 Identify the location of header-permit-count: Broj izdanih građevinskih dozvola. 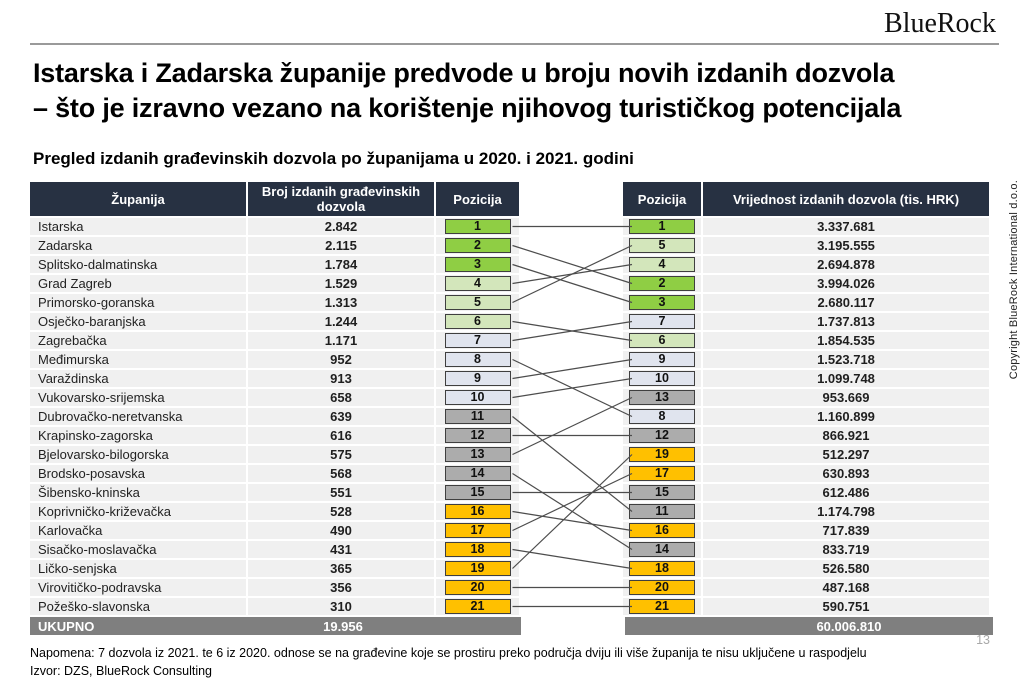
(342, 199).